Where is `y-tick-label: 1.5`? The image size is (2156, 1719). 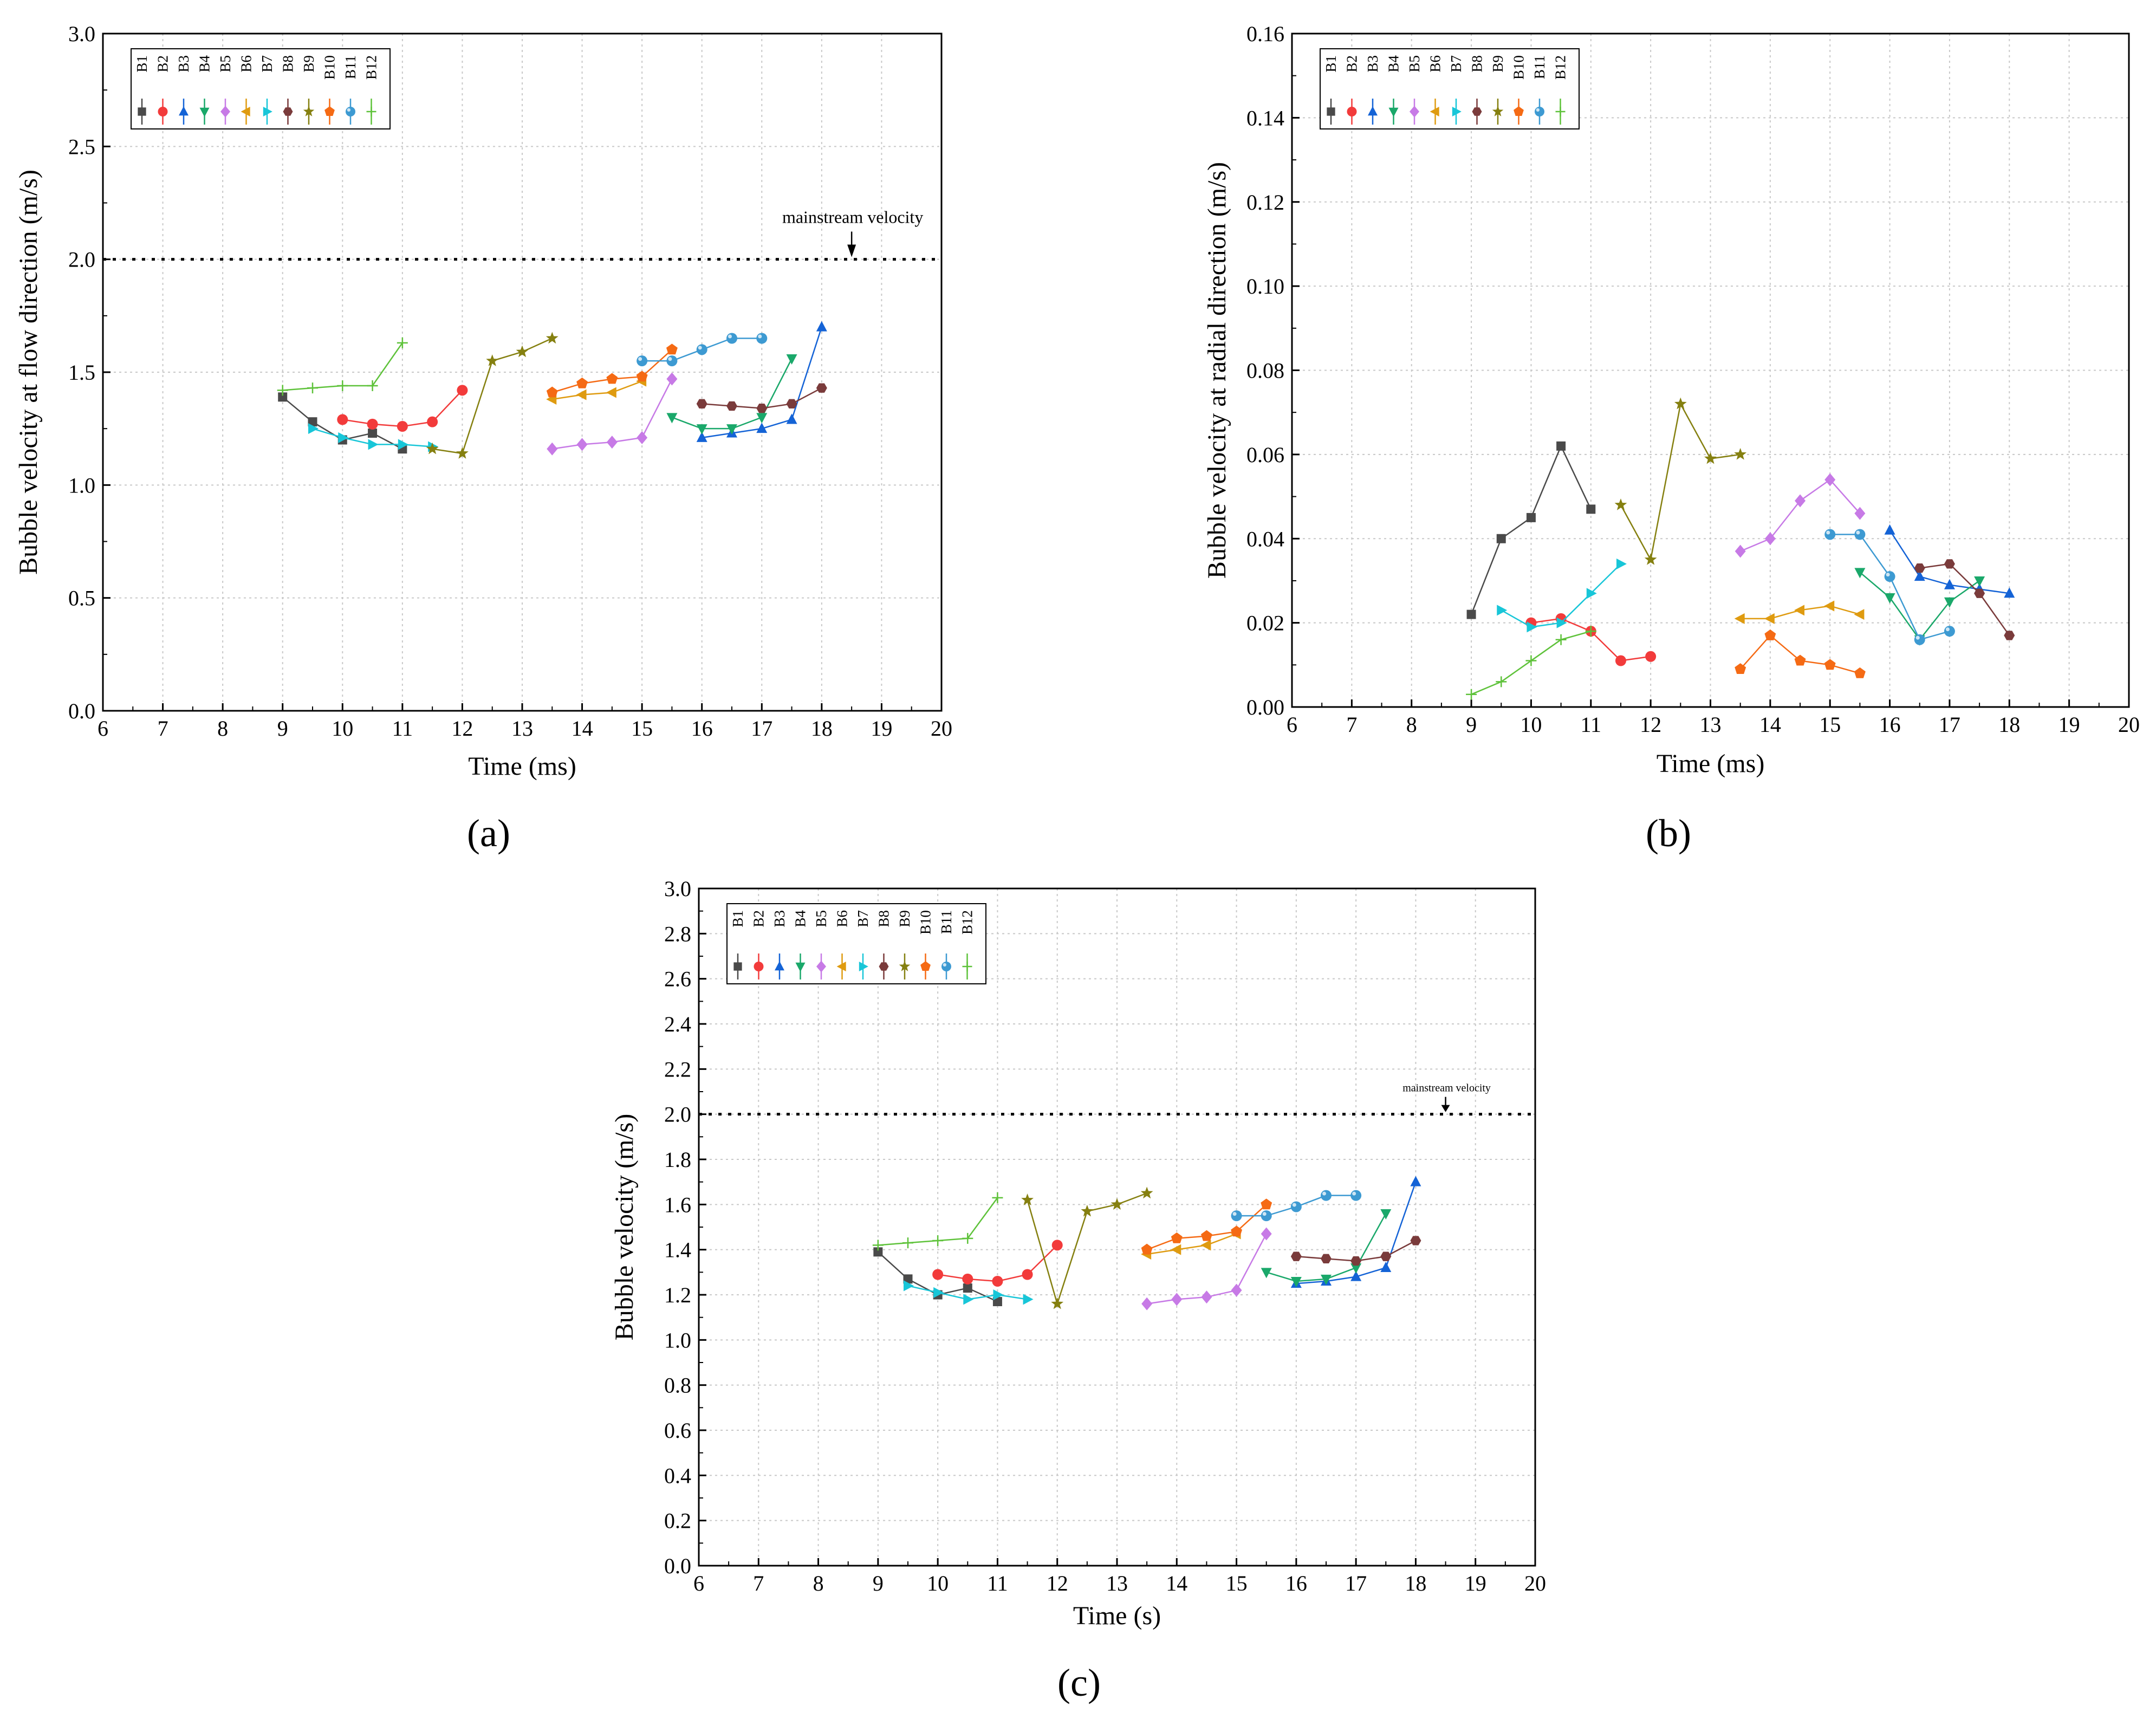
y-tick-label: 1.5 is located at coordinates (82, 372).